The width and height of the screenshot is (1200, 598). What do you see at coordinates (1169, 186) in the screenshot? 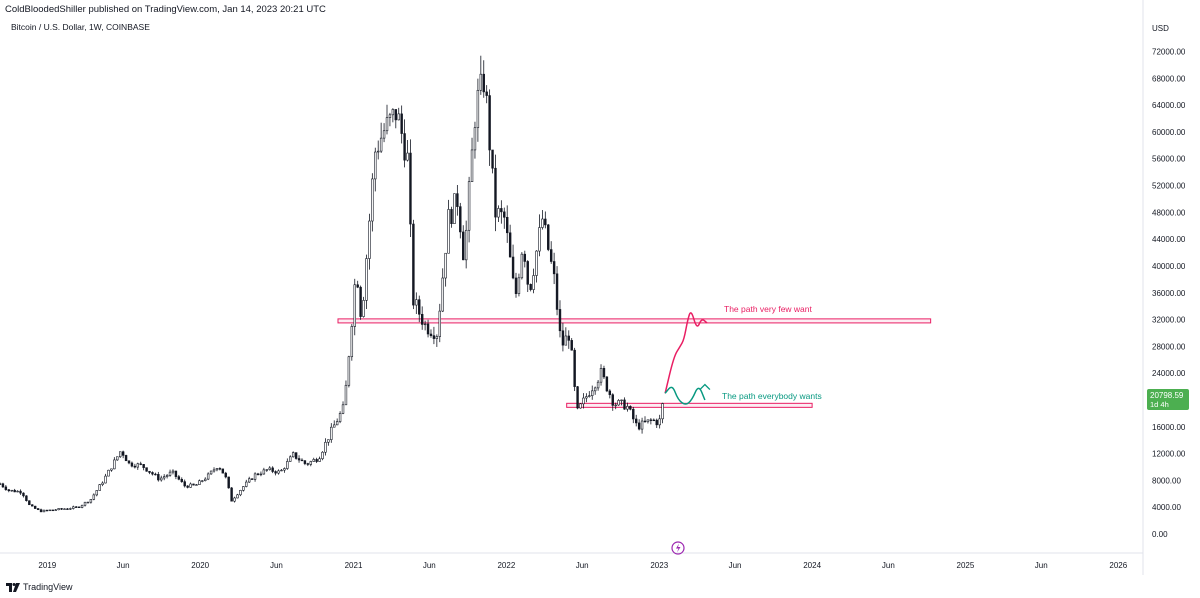
I see `y-tick-label: 52000.00` at bounding box center [1169, 186].